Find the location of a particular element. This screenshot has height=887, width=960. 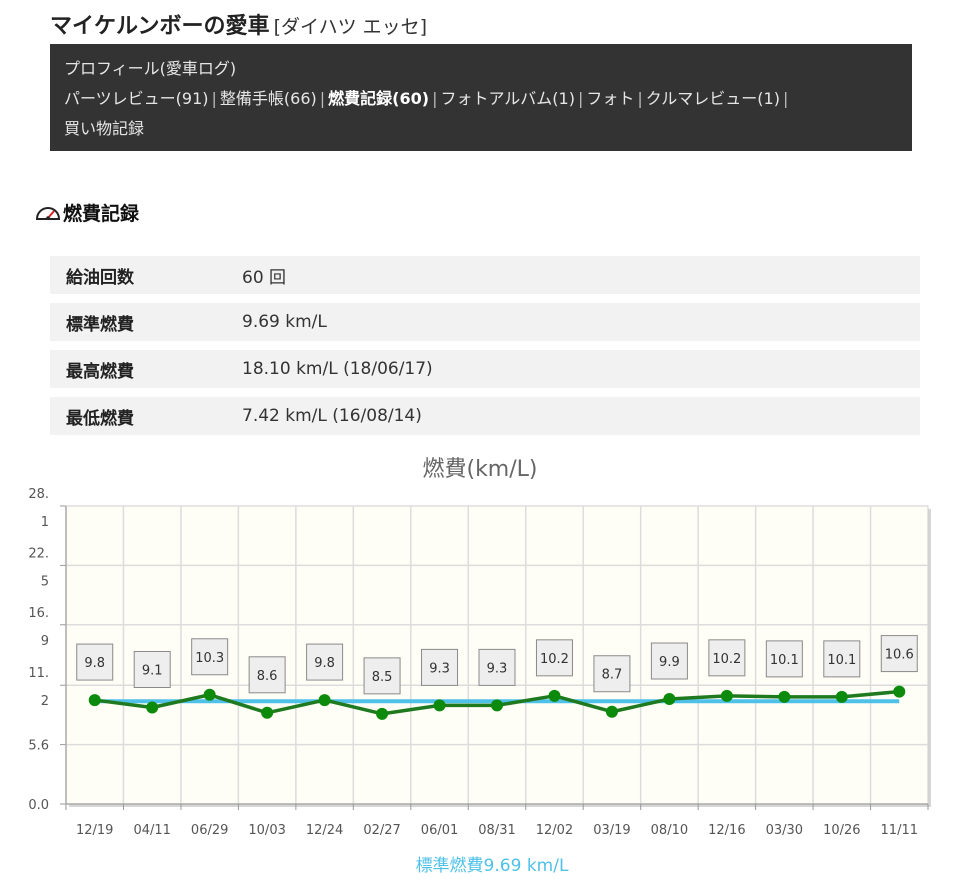

data-label: 9.1 is located at coordinates (152, 670).